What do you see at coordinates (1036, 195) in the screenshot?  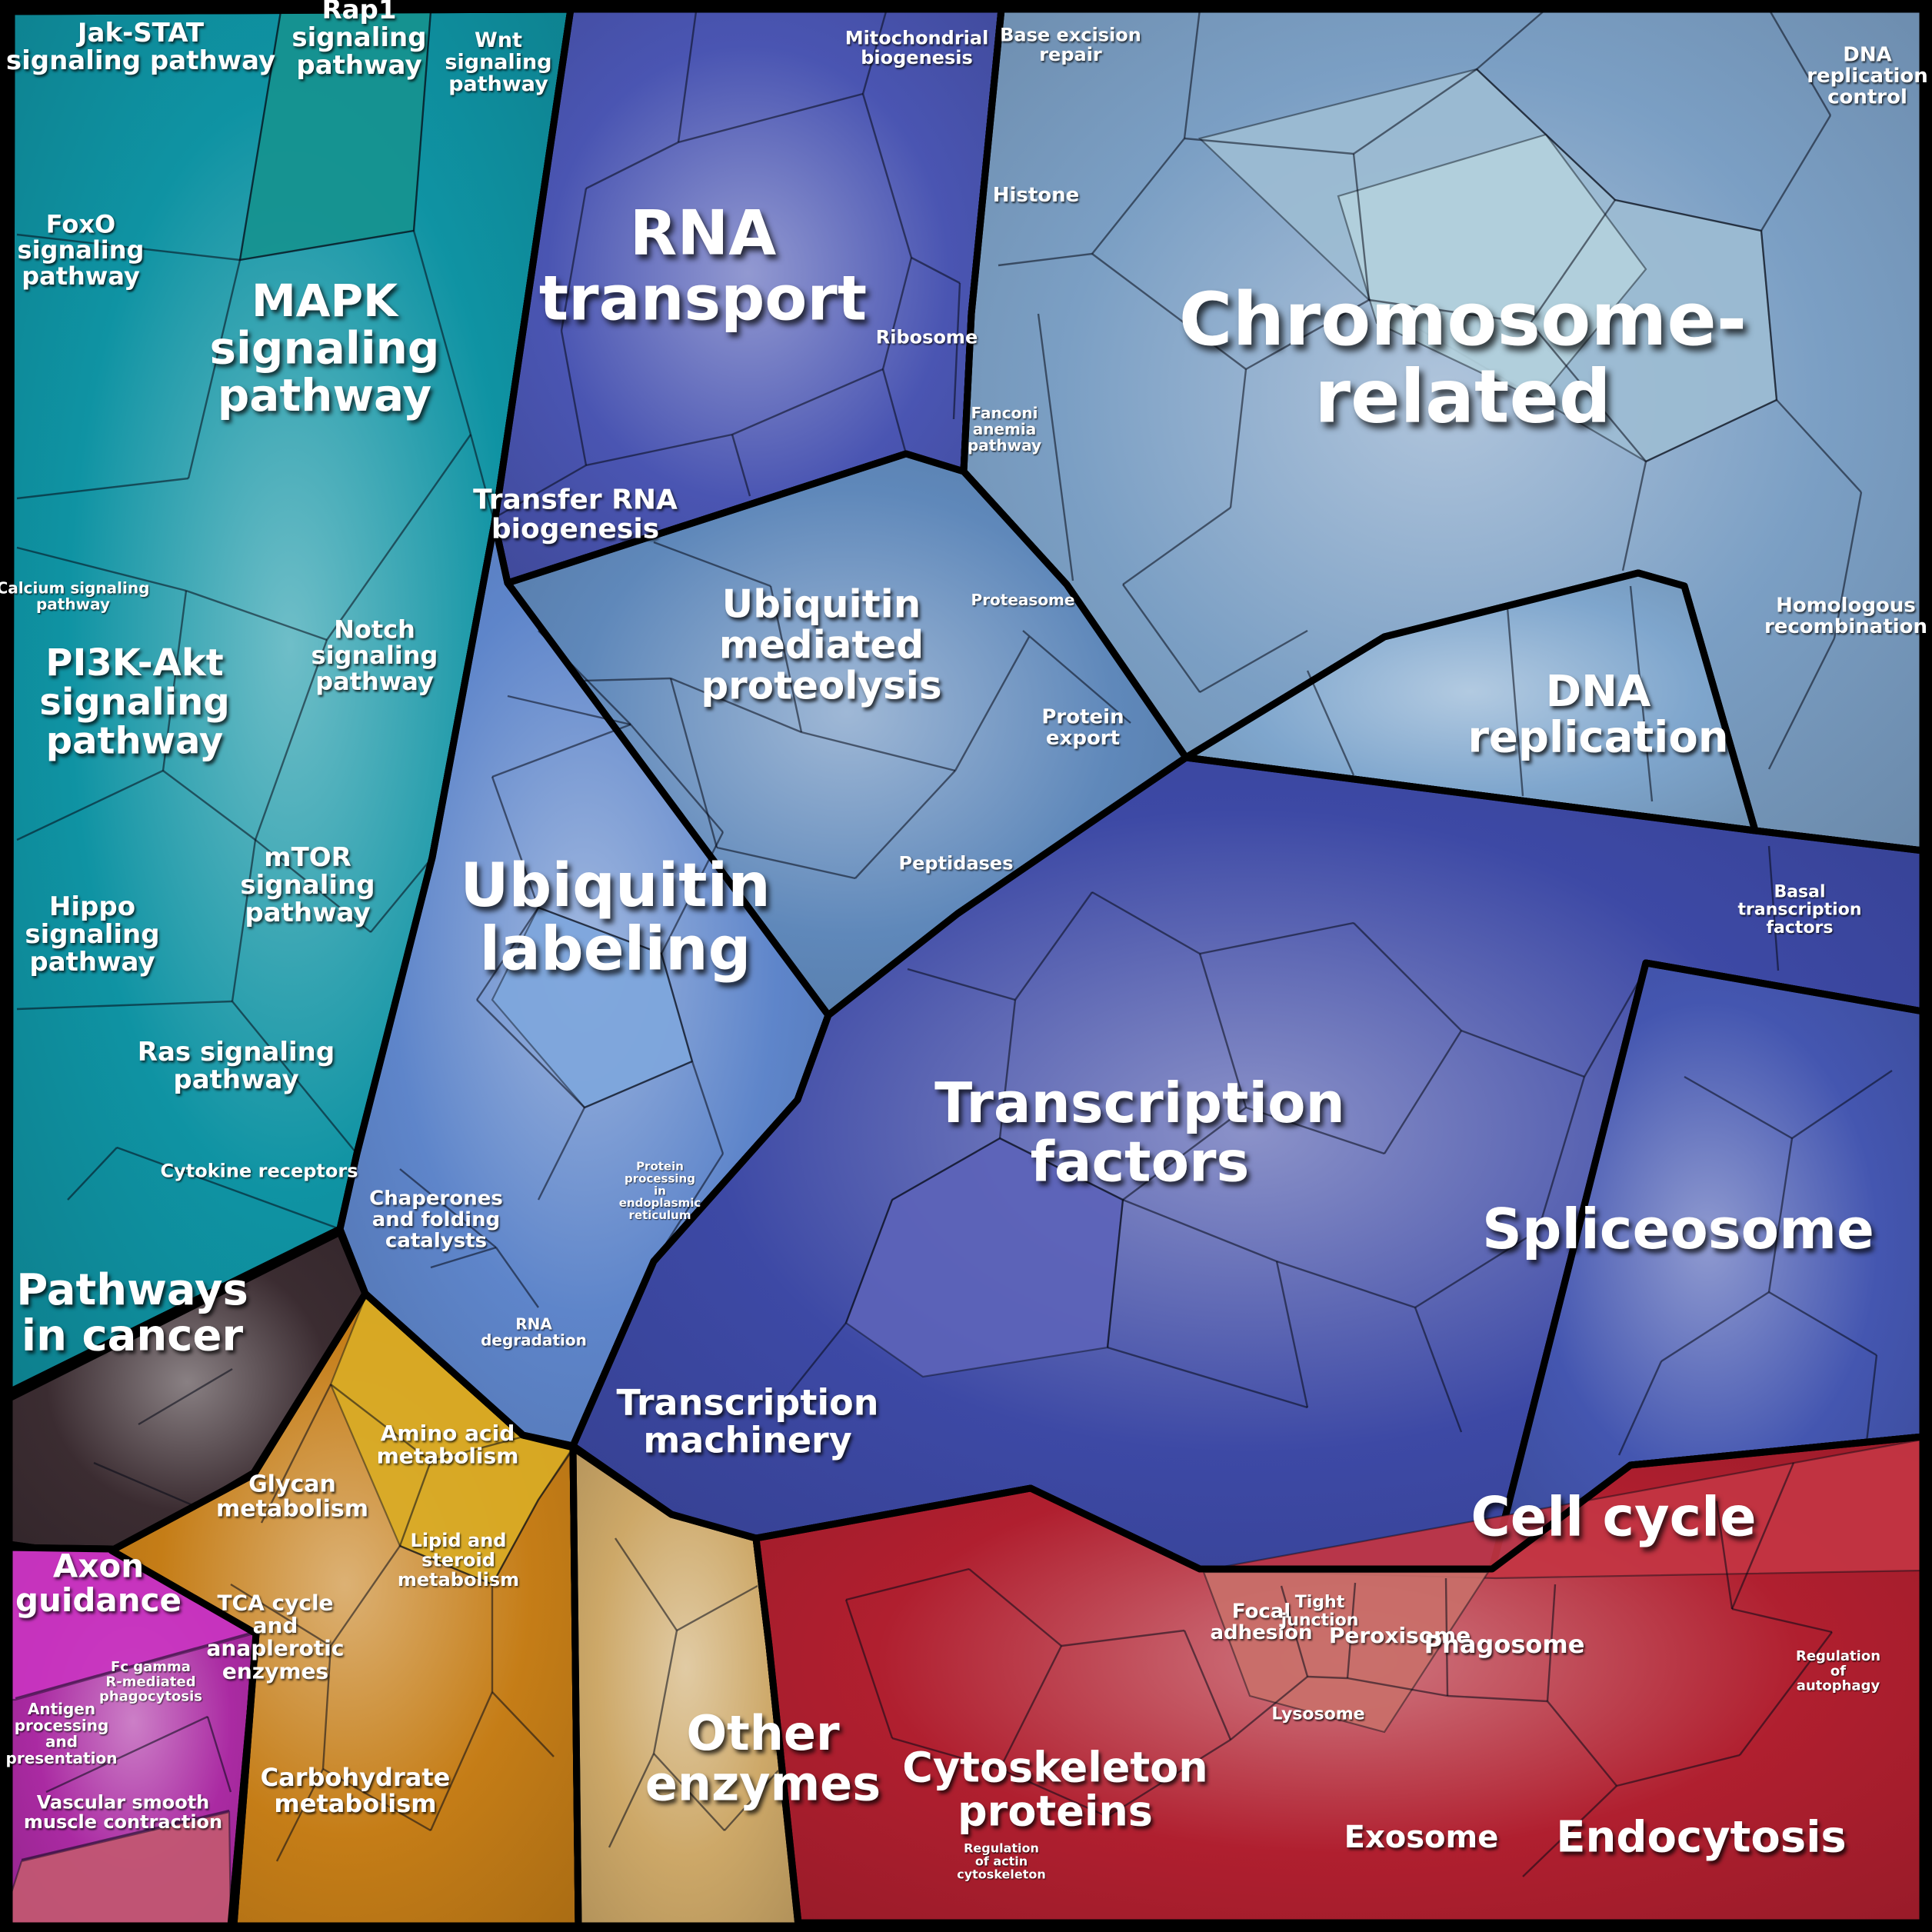 I see `label-histone: Histone` at bounding box center [1036, 195].